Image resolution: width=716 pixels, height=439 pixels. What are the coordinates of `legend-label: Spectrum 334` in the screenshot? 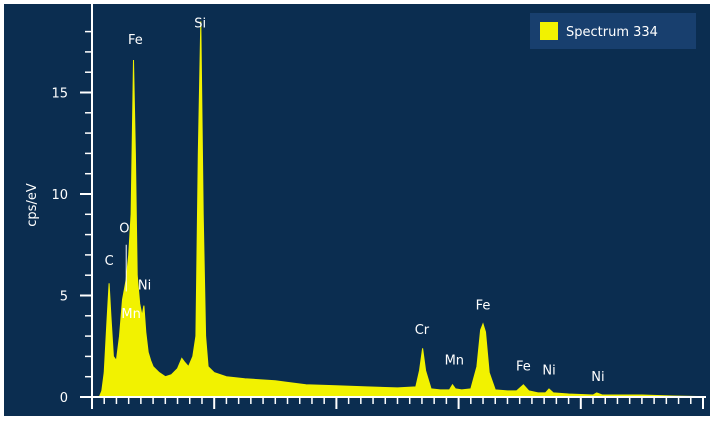 It's located at (612, 32).